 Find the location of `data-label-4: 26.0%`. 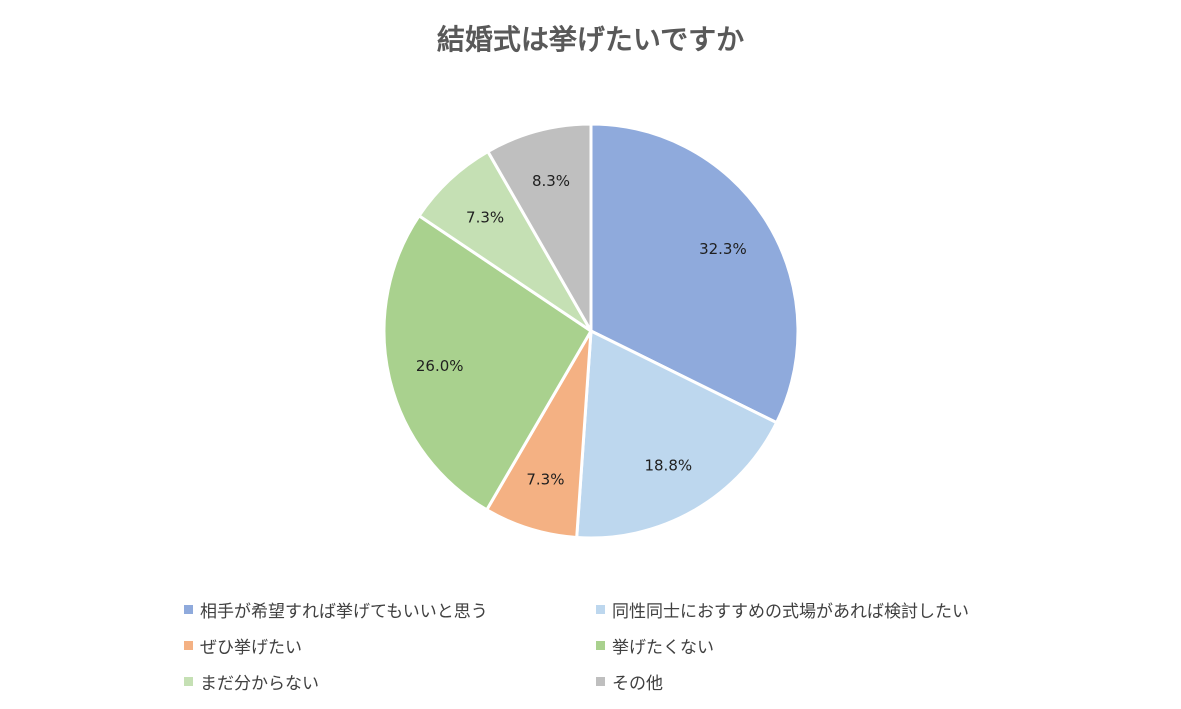

data-label-4: 26.0% is located at coordinates (440, 366).